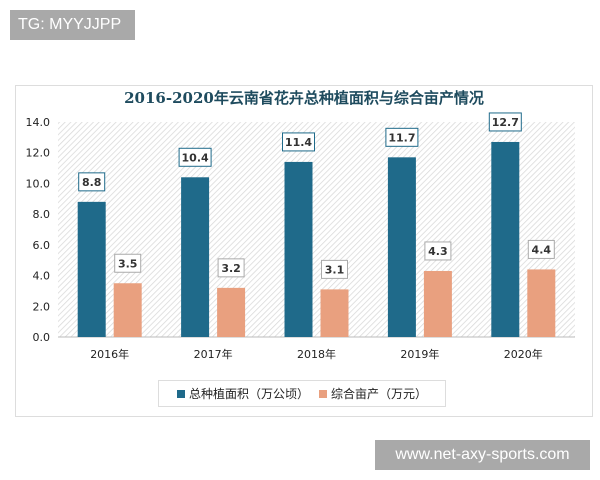 Image resolution: width=600 pixels, height=480 pixels. I want to click on legend: 总种植面积（万公顷） 综合亩产（万元）, so click(302, 393).